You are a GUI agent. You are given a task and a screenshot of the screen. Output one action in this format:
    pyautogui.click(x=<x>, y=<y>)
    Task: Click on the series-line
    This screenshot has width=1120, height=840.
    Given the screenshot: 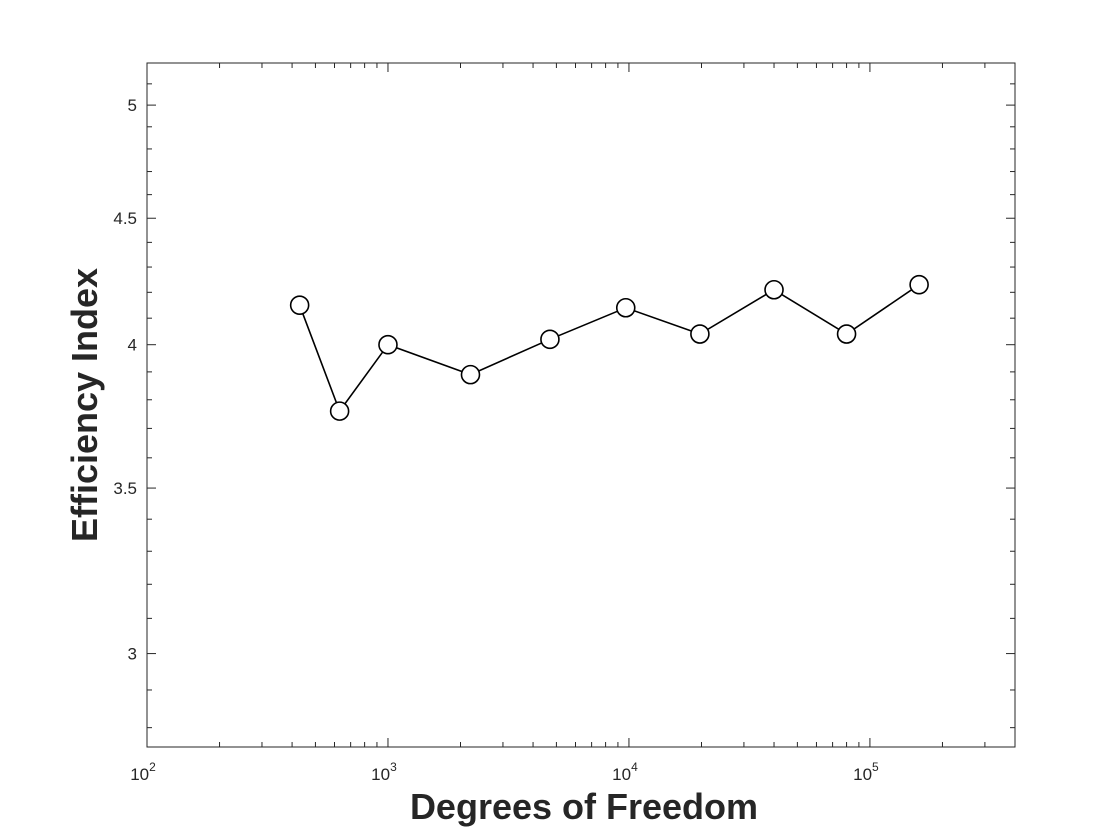 What is the action you would take?
    pyautogui.click(x=609, y=348)
    